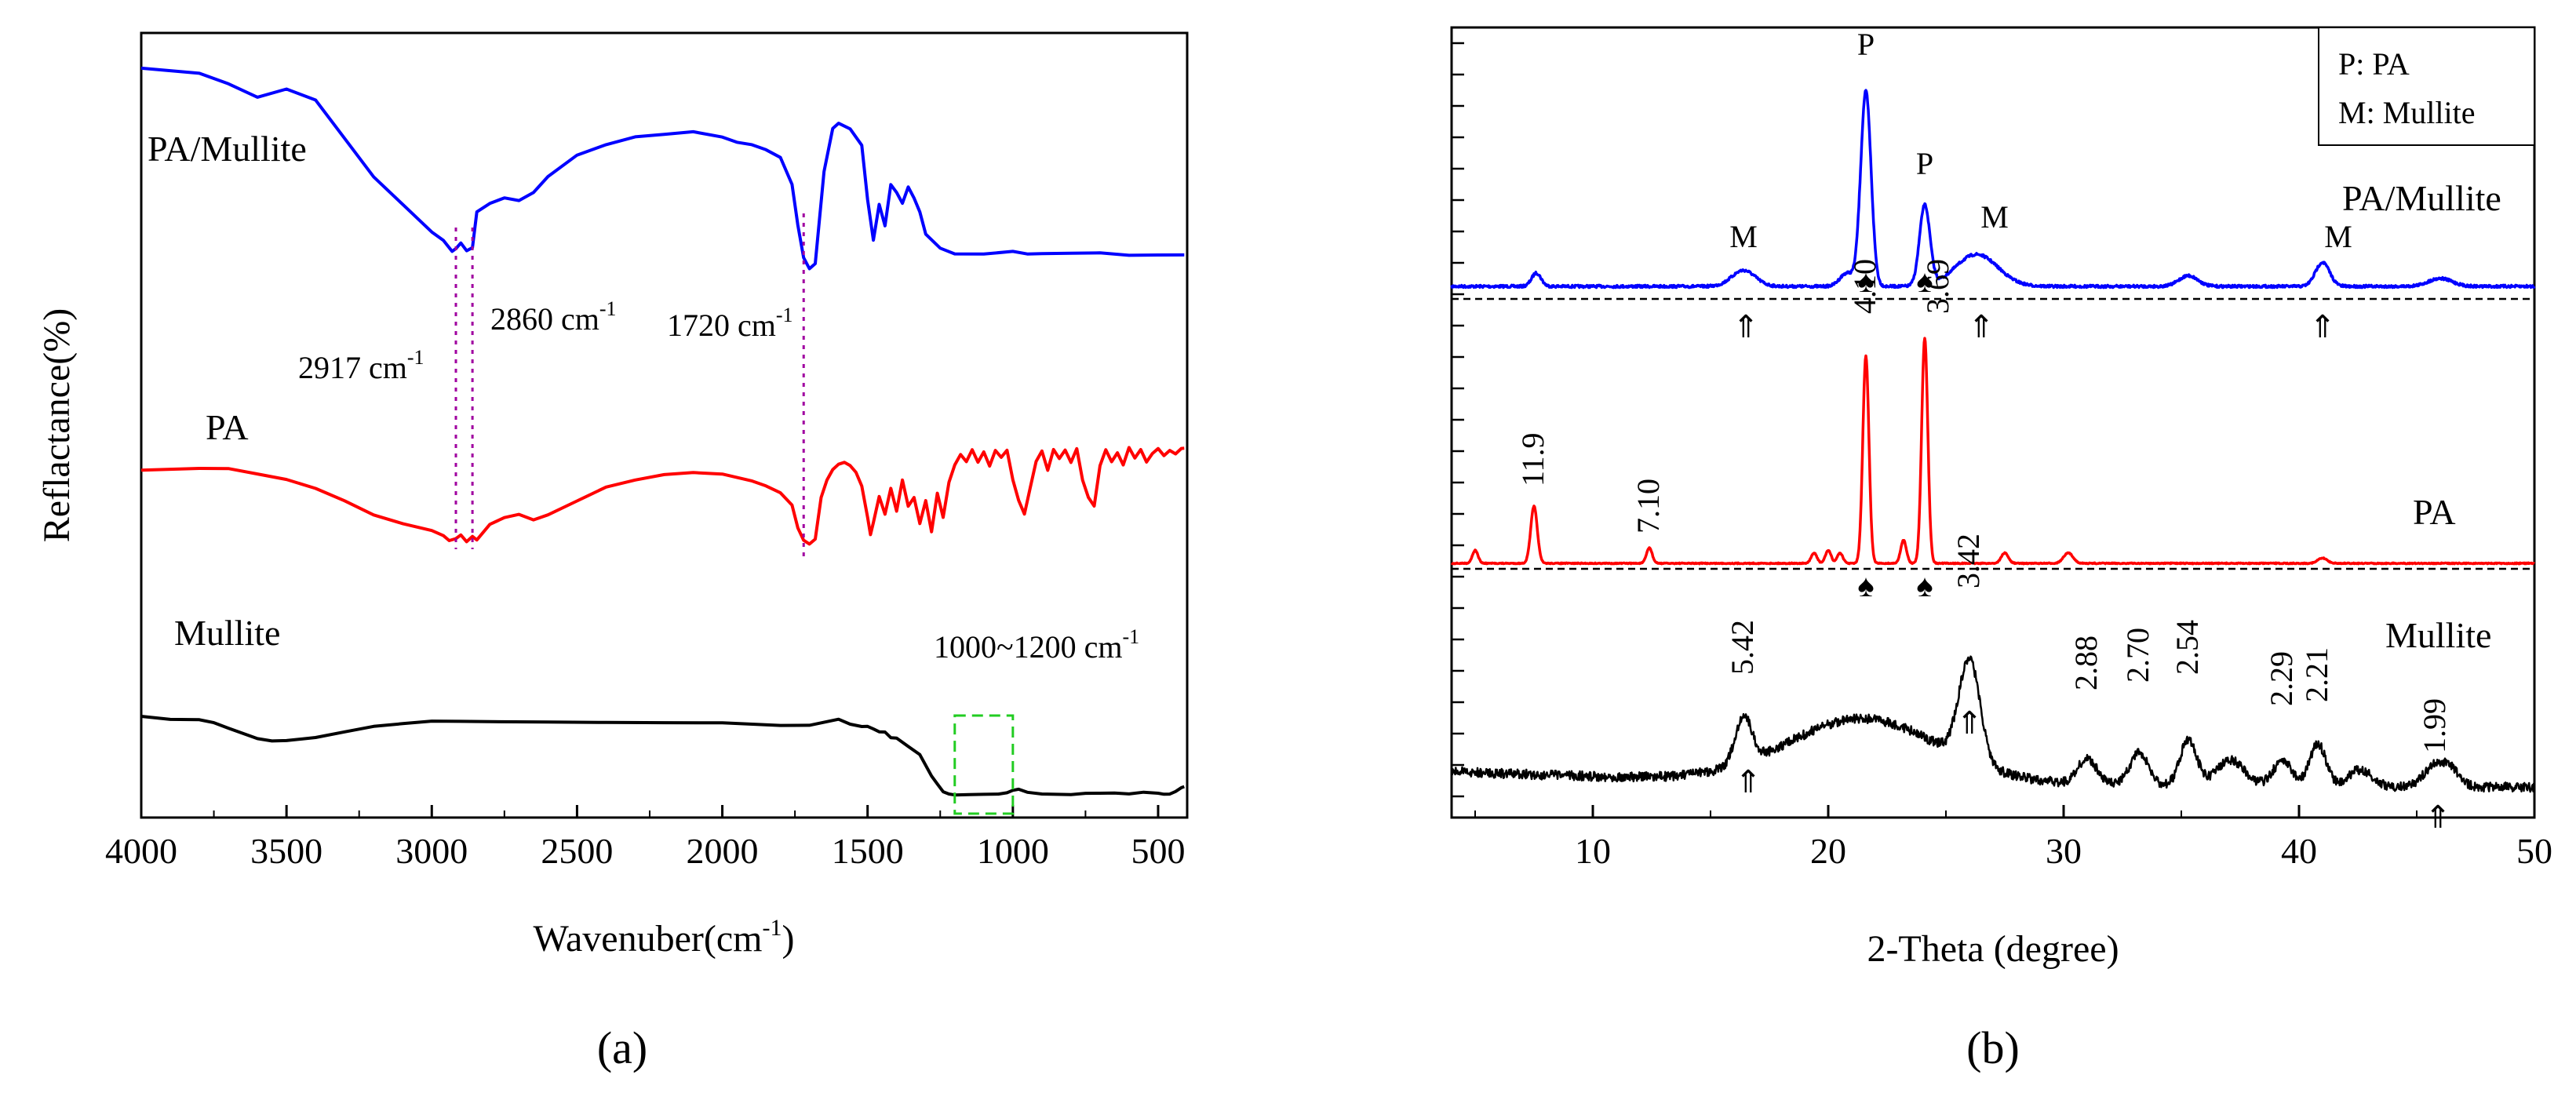 The image size is (2576, 1100). Describe the element at coordinates (1013, 851) in the screenshot. I see `panel-a-x-tick-label: 1000` at that location.